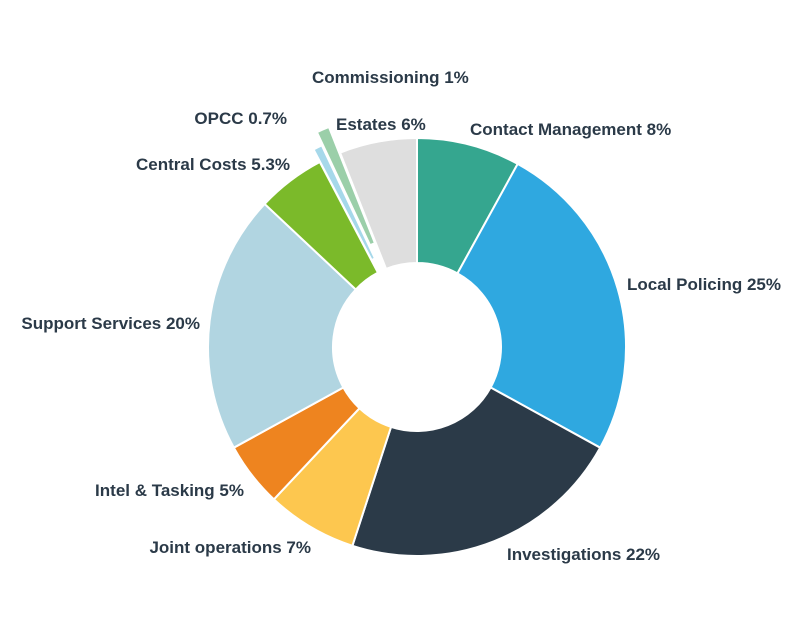  Describe the element at coordinates (230, 547) in the screenshot. I see `slice-label: Joint operations 7%` at that location.